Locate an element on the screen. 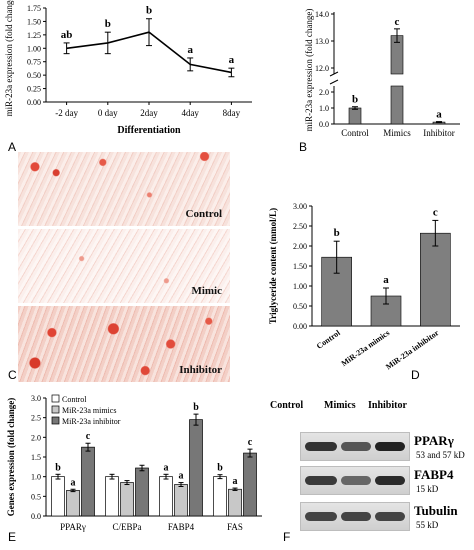 Image resolution: width=474 pixels, height=550 pixels. y-tick-label: 2.0 is located at coordinates (324, 92).